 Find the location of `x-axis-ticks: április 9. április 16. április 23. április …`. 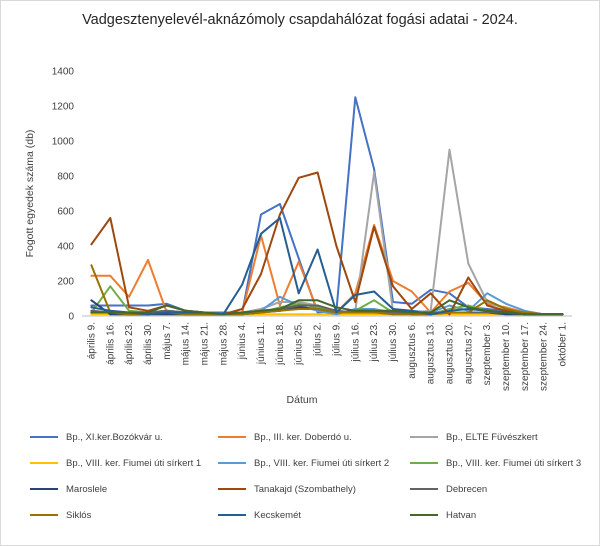

x-axis-ticks: április 9. április 16. április 23. április … is located at coordinates (327, 356).